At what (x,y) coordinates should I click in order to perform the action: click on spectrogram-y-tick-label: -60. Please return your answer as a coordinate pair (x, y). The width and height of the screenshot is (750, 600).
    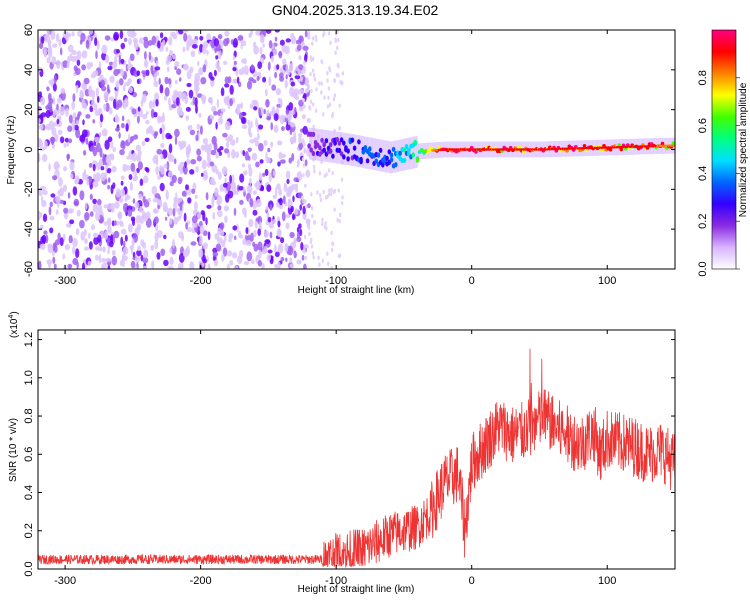
    Looking at the image, I should click on (29, 269).